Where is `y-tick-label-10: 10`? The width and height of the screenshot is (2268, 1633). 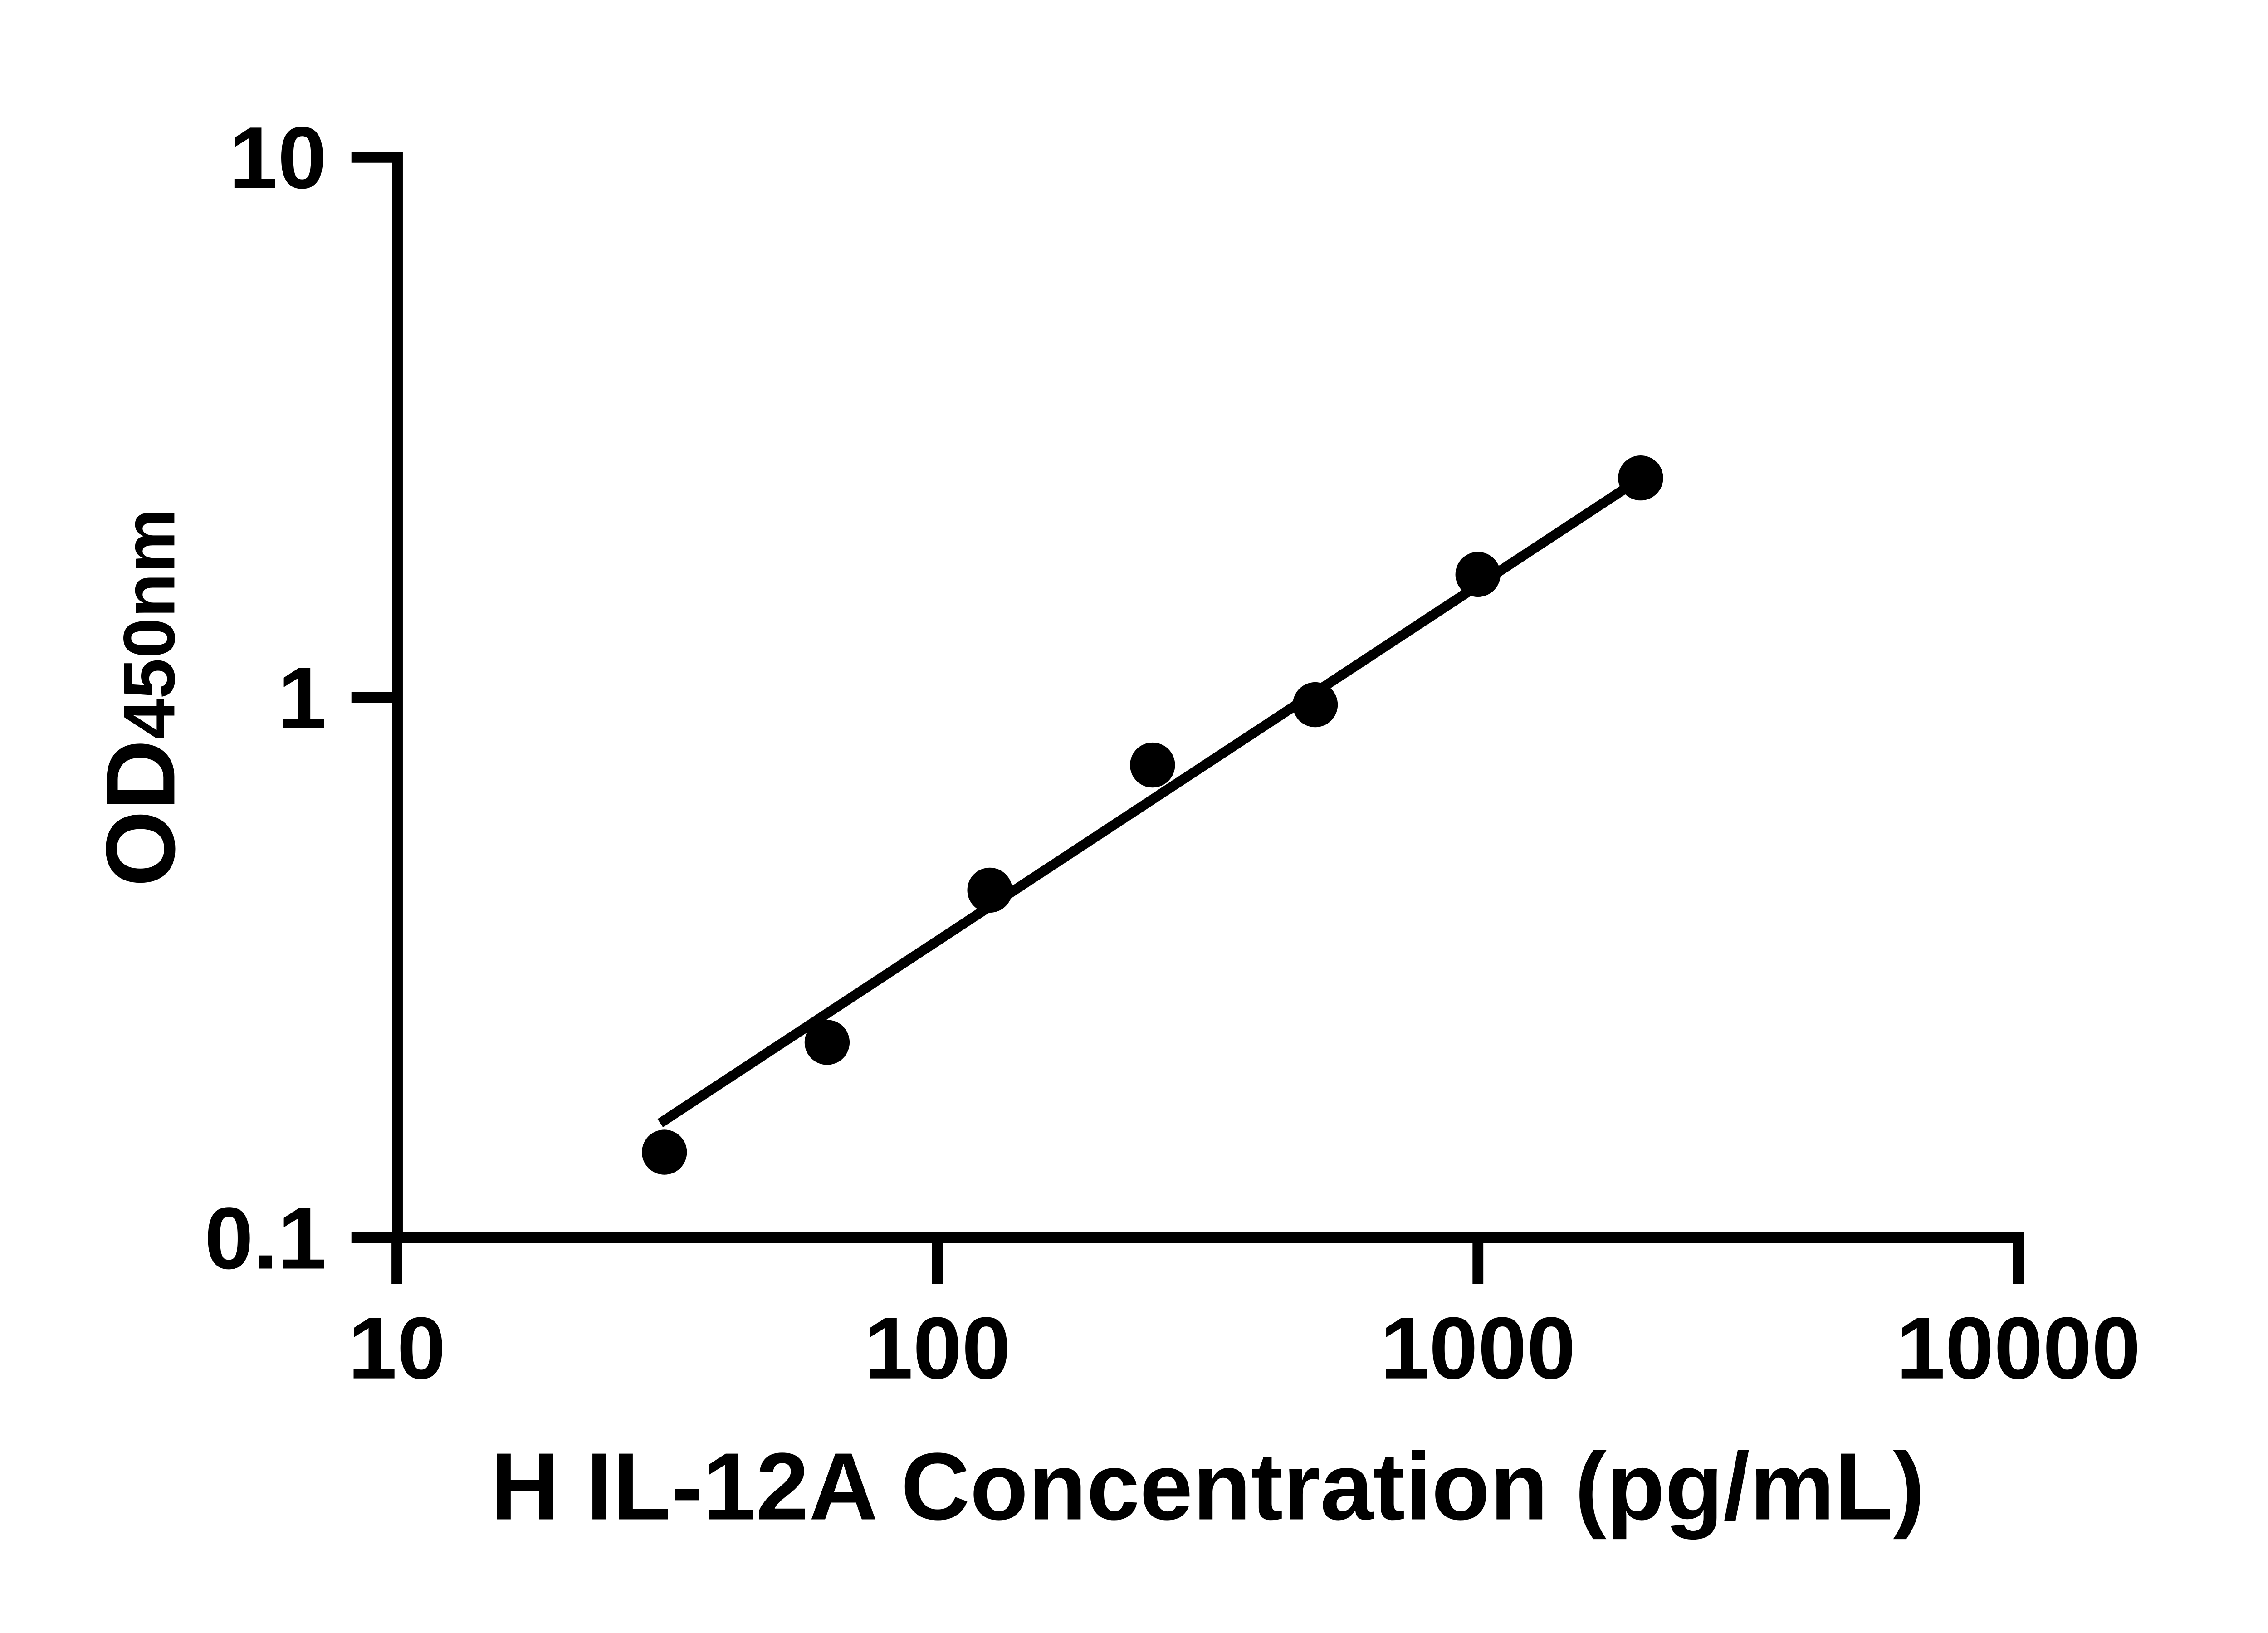
y-tick-label-10: 10 is located at coordinates (278, 158).